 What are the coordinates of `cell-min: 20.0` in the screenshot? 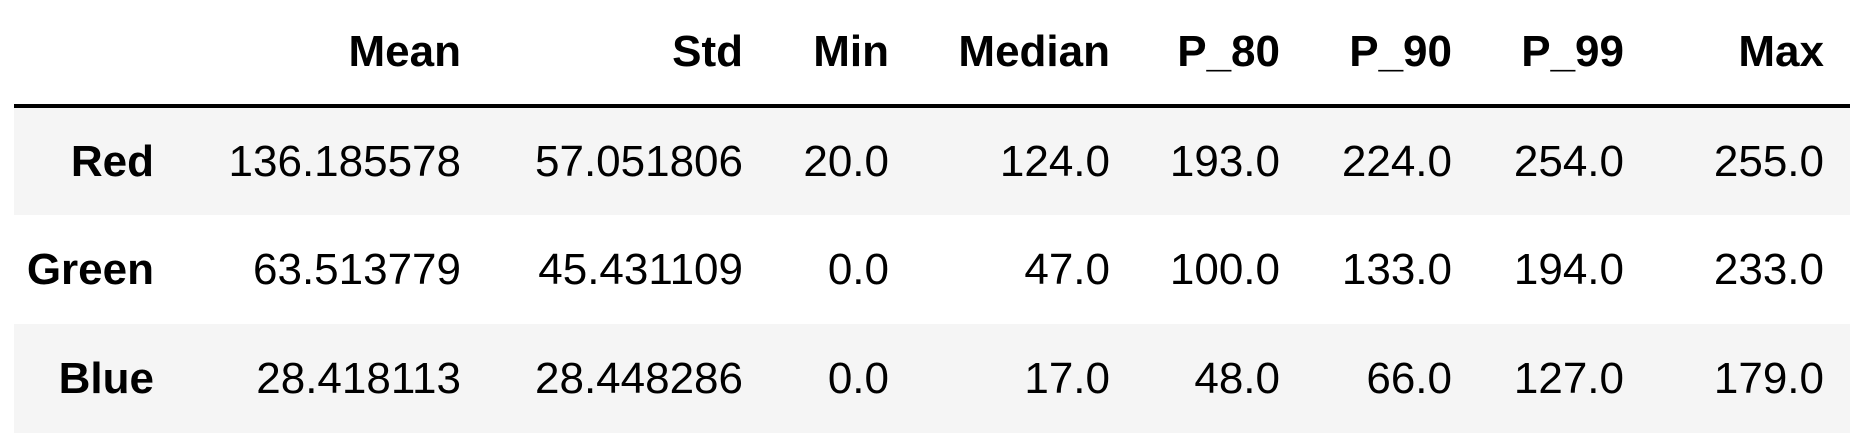 It's located at (846, 161).